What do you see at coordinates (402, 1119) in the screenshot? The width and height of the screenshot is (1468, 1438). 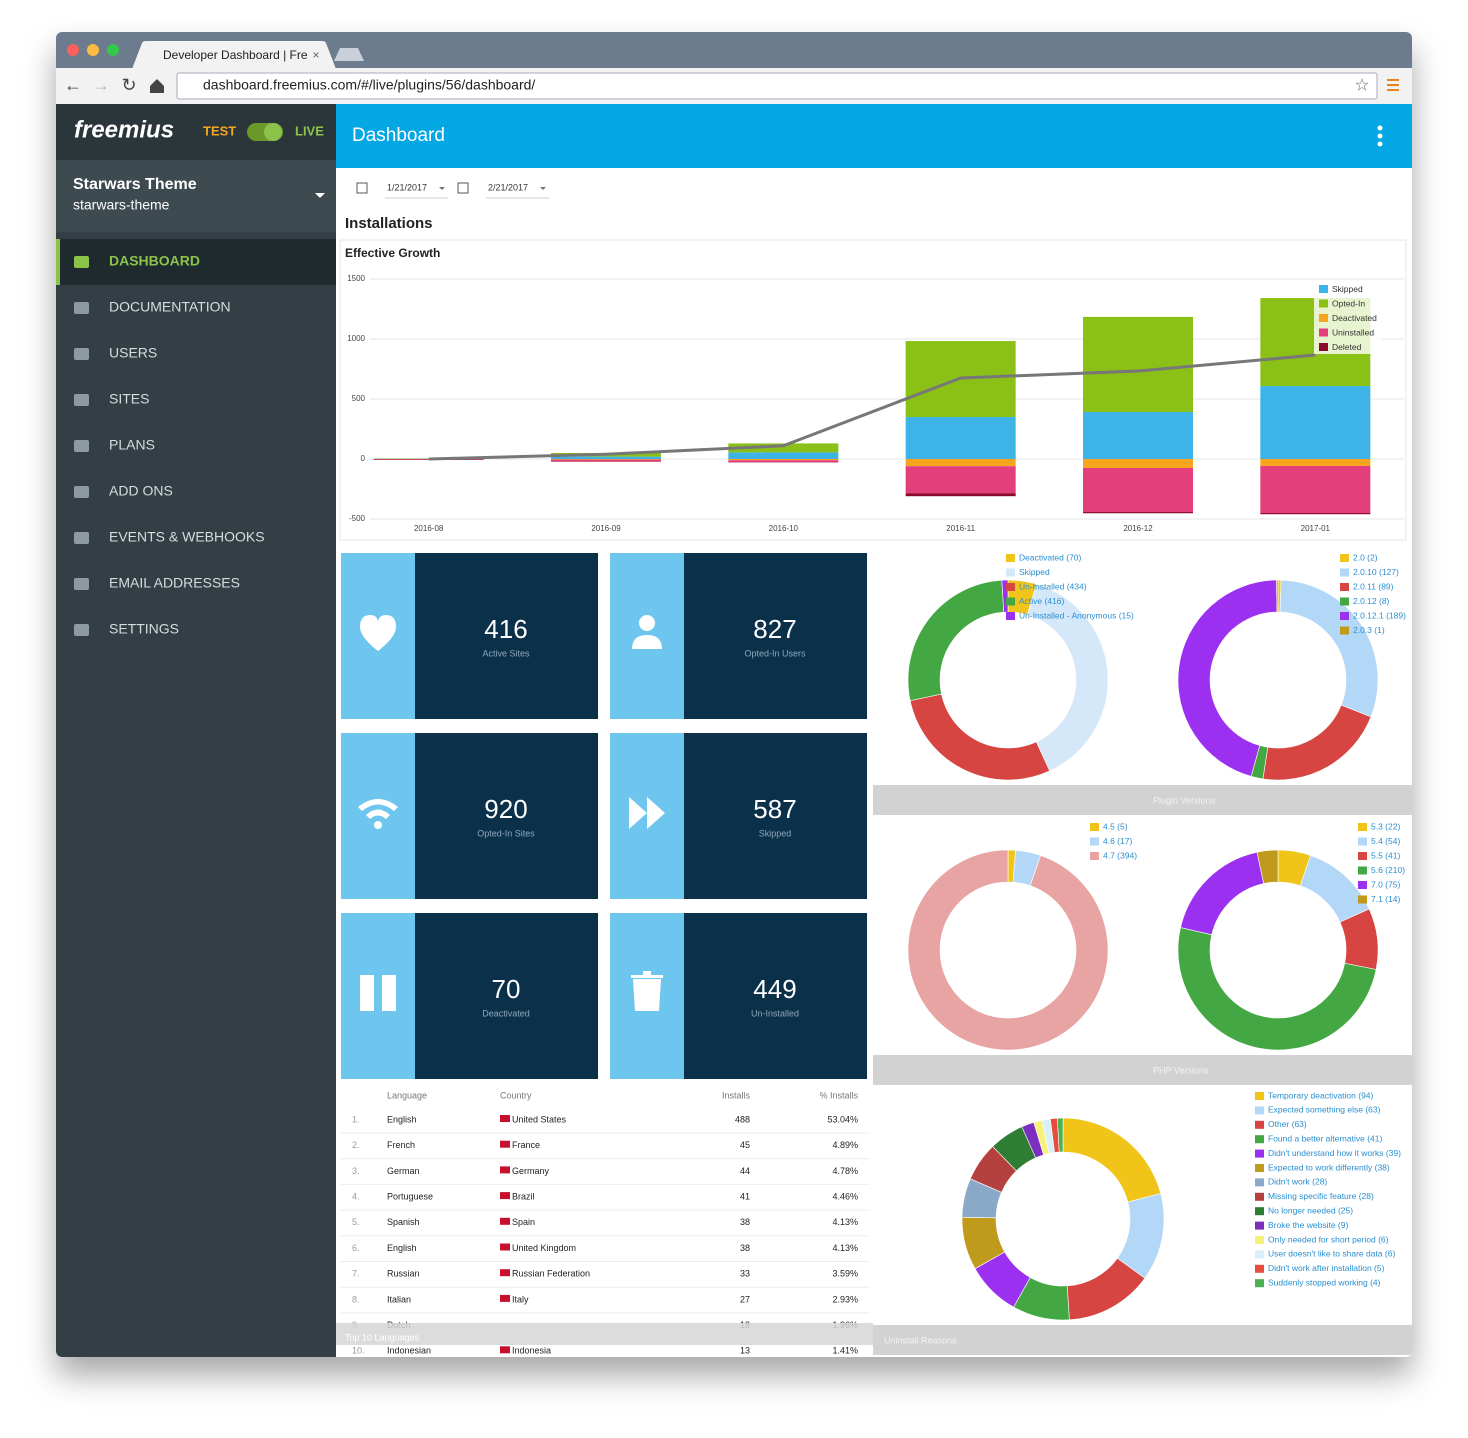 I see `table-cell: English` at bounding box center [402, 1119].